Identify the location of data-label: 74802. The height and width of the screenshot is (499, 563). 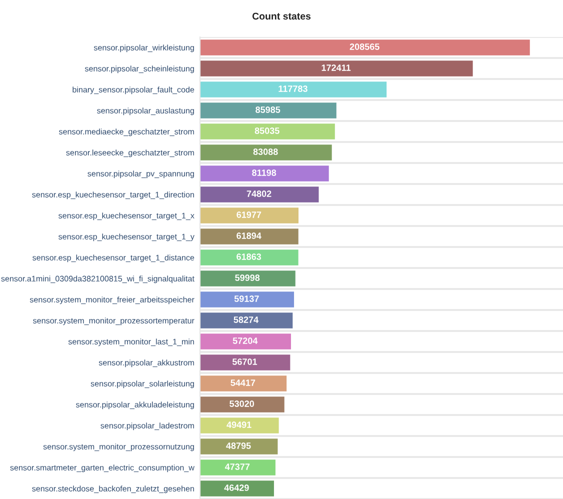
(259, 193).